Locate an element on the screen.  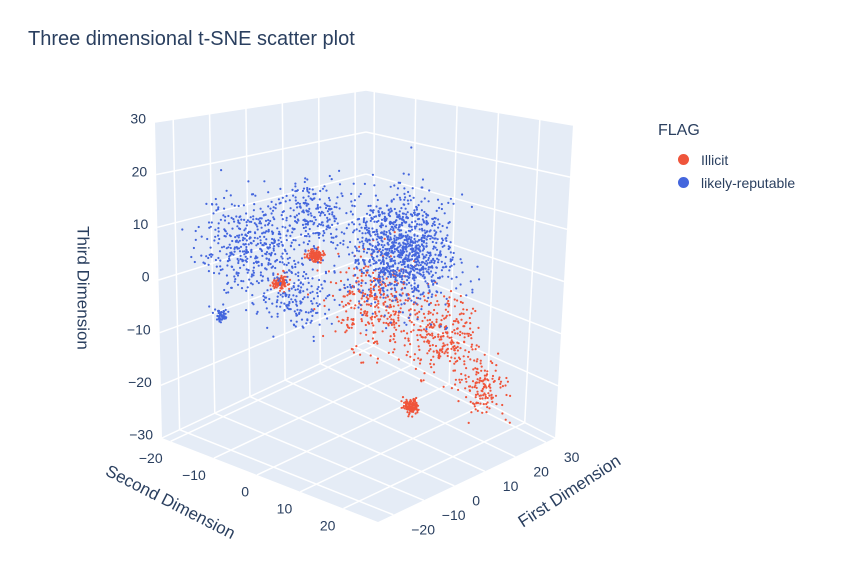
gridline-y is located at coordinates (272, 394).